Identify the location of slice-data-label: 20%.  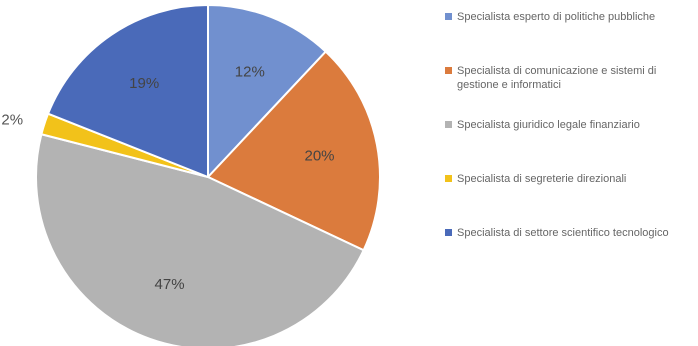
(319, 156).